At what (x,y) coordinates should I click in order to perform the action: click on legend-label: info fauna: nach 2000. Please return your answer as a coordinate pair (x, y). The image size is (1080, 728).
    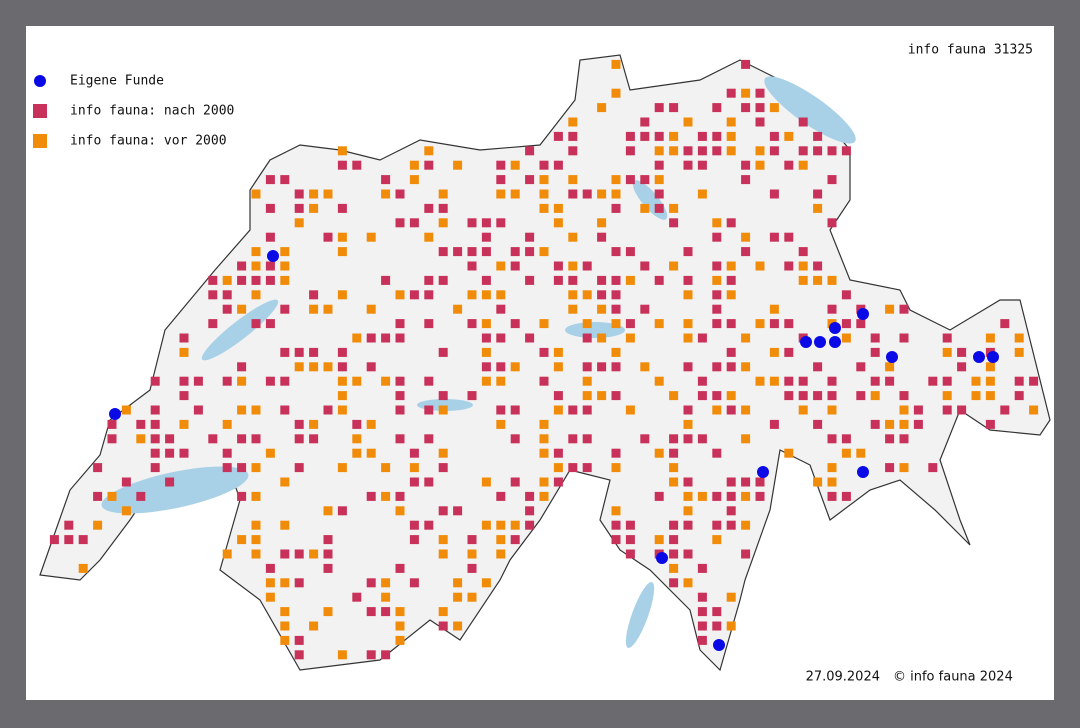
    Looking at the image, I should click on (152, 111).